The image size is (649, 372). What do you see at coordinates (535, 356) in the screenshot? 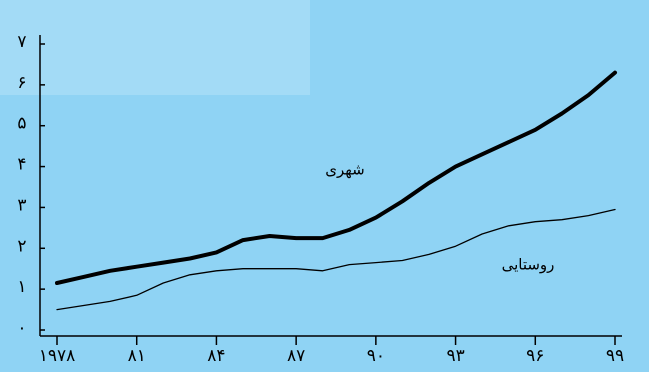
I see `x-tick-label: ۹۶` at bounding box center [535, 356].